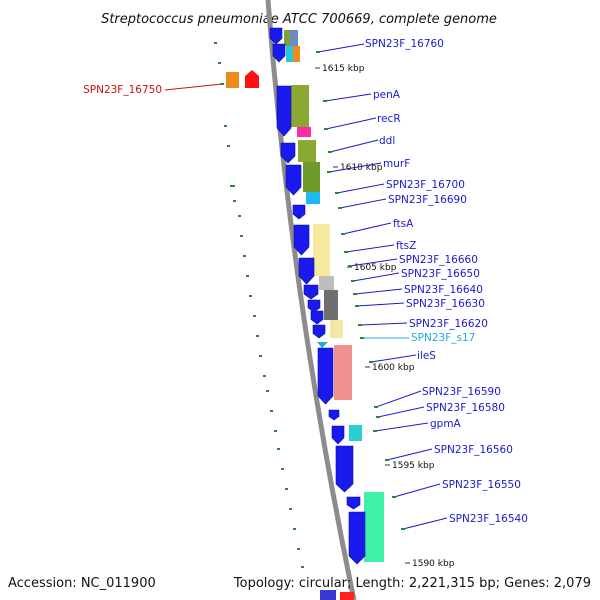 Image resolution: width=600 pixels, height=600 pixels. Describe the element at coordinates (322, 345) in the screenshot. I see `rna-arrow` at that location.